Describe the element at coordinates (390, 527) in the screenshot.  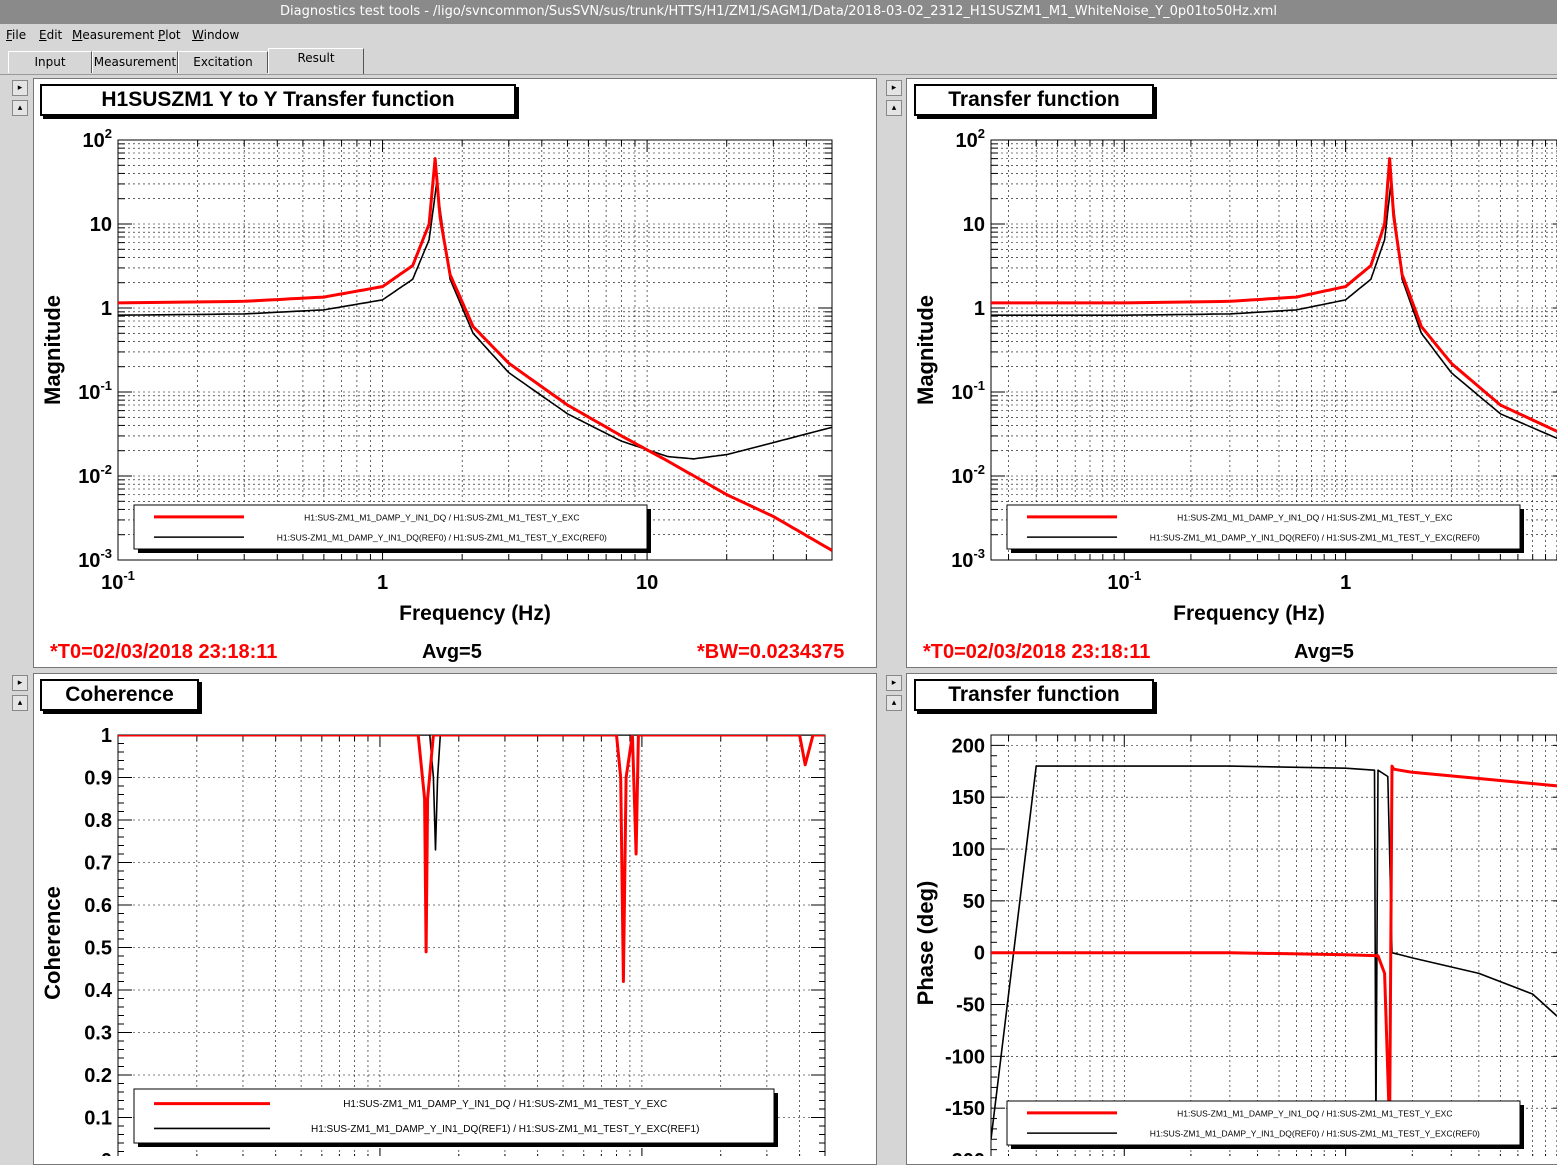
I see `legend-box-tl` at that location.